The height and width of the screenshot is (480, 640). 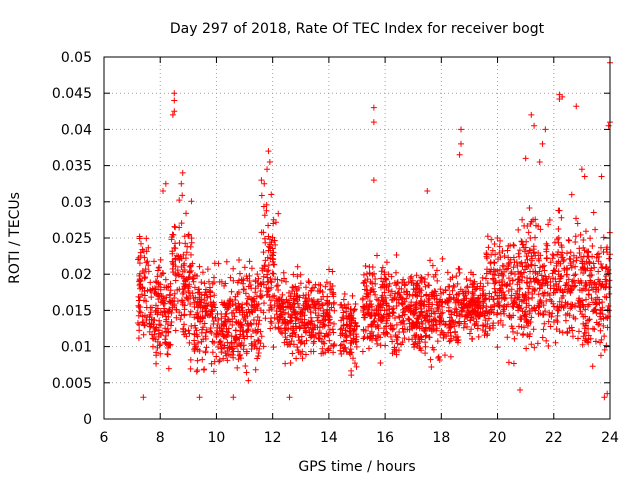 I want to click on x-tick-label: 10, so click(x=217, y=438).